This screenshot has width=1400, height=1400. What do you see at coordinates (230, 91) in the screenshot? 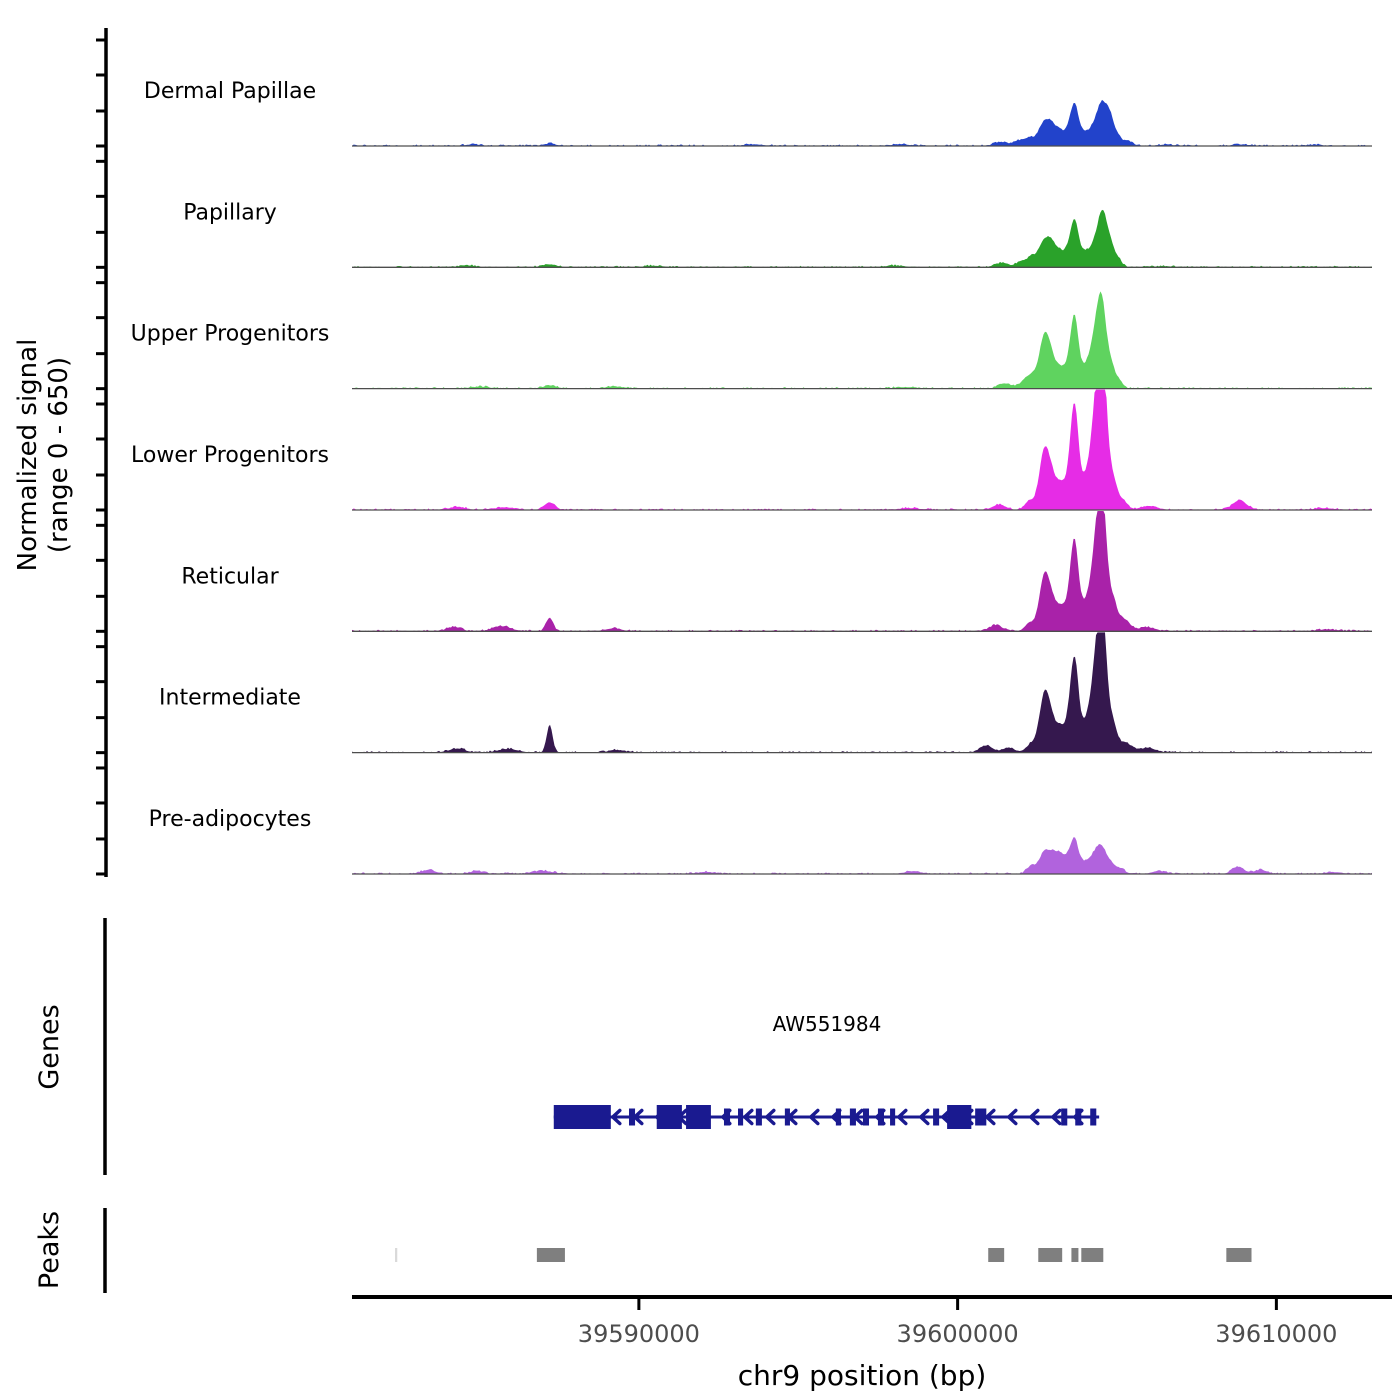
I see `track-label-dermal-papillae: Dermal Papillae` at bounding box center [230, 91].